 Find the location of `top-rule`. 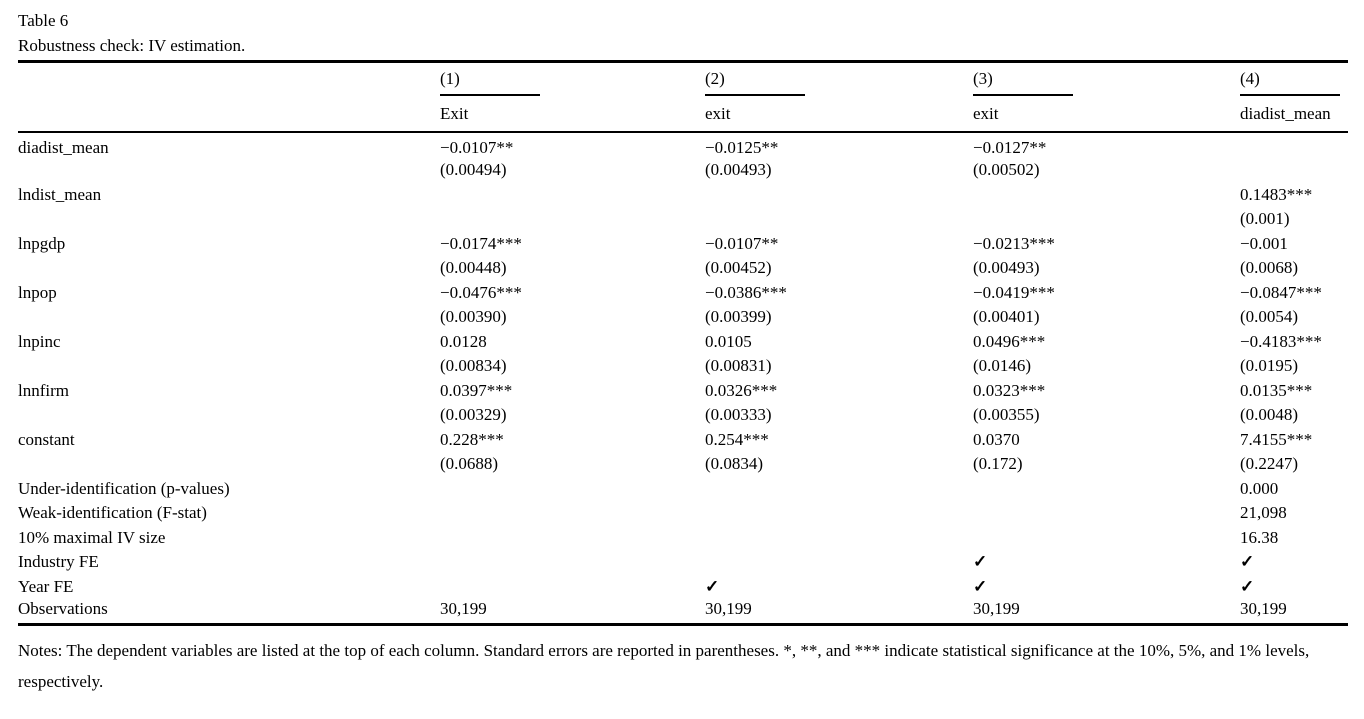

top-rule is located at coordinates (683, 61).